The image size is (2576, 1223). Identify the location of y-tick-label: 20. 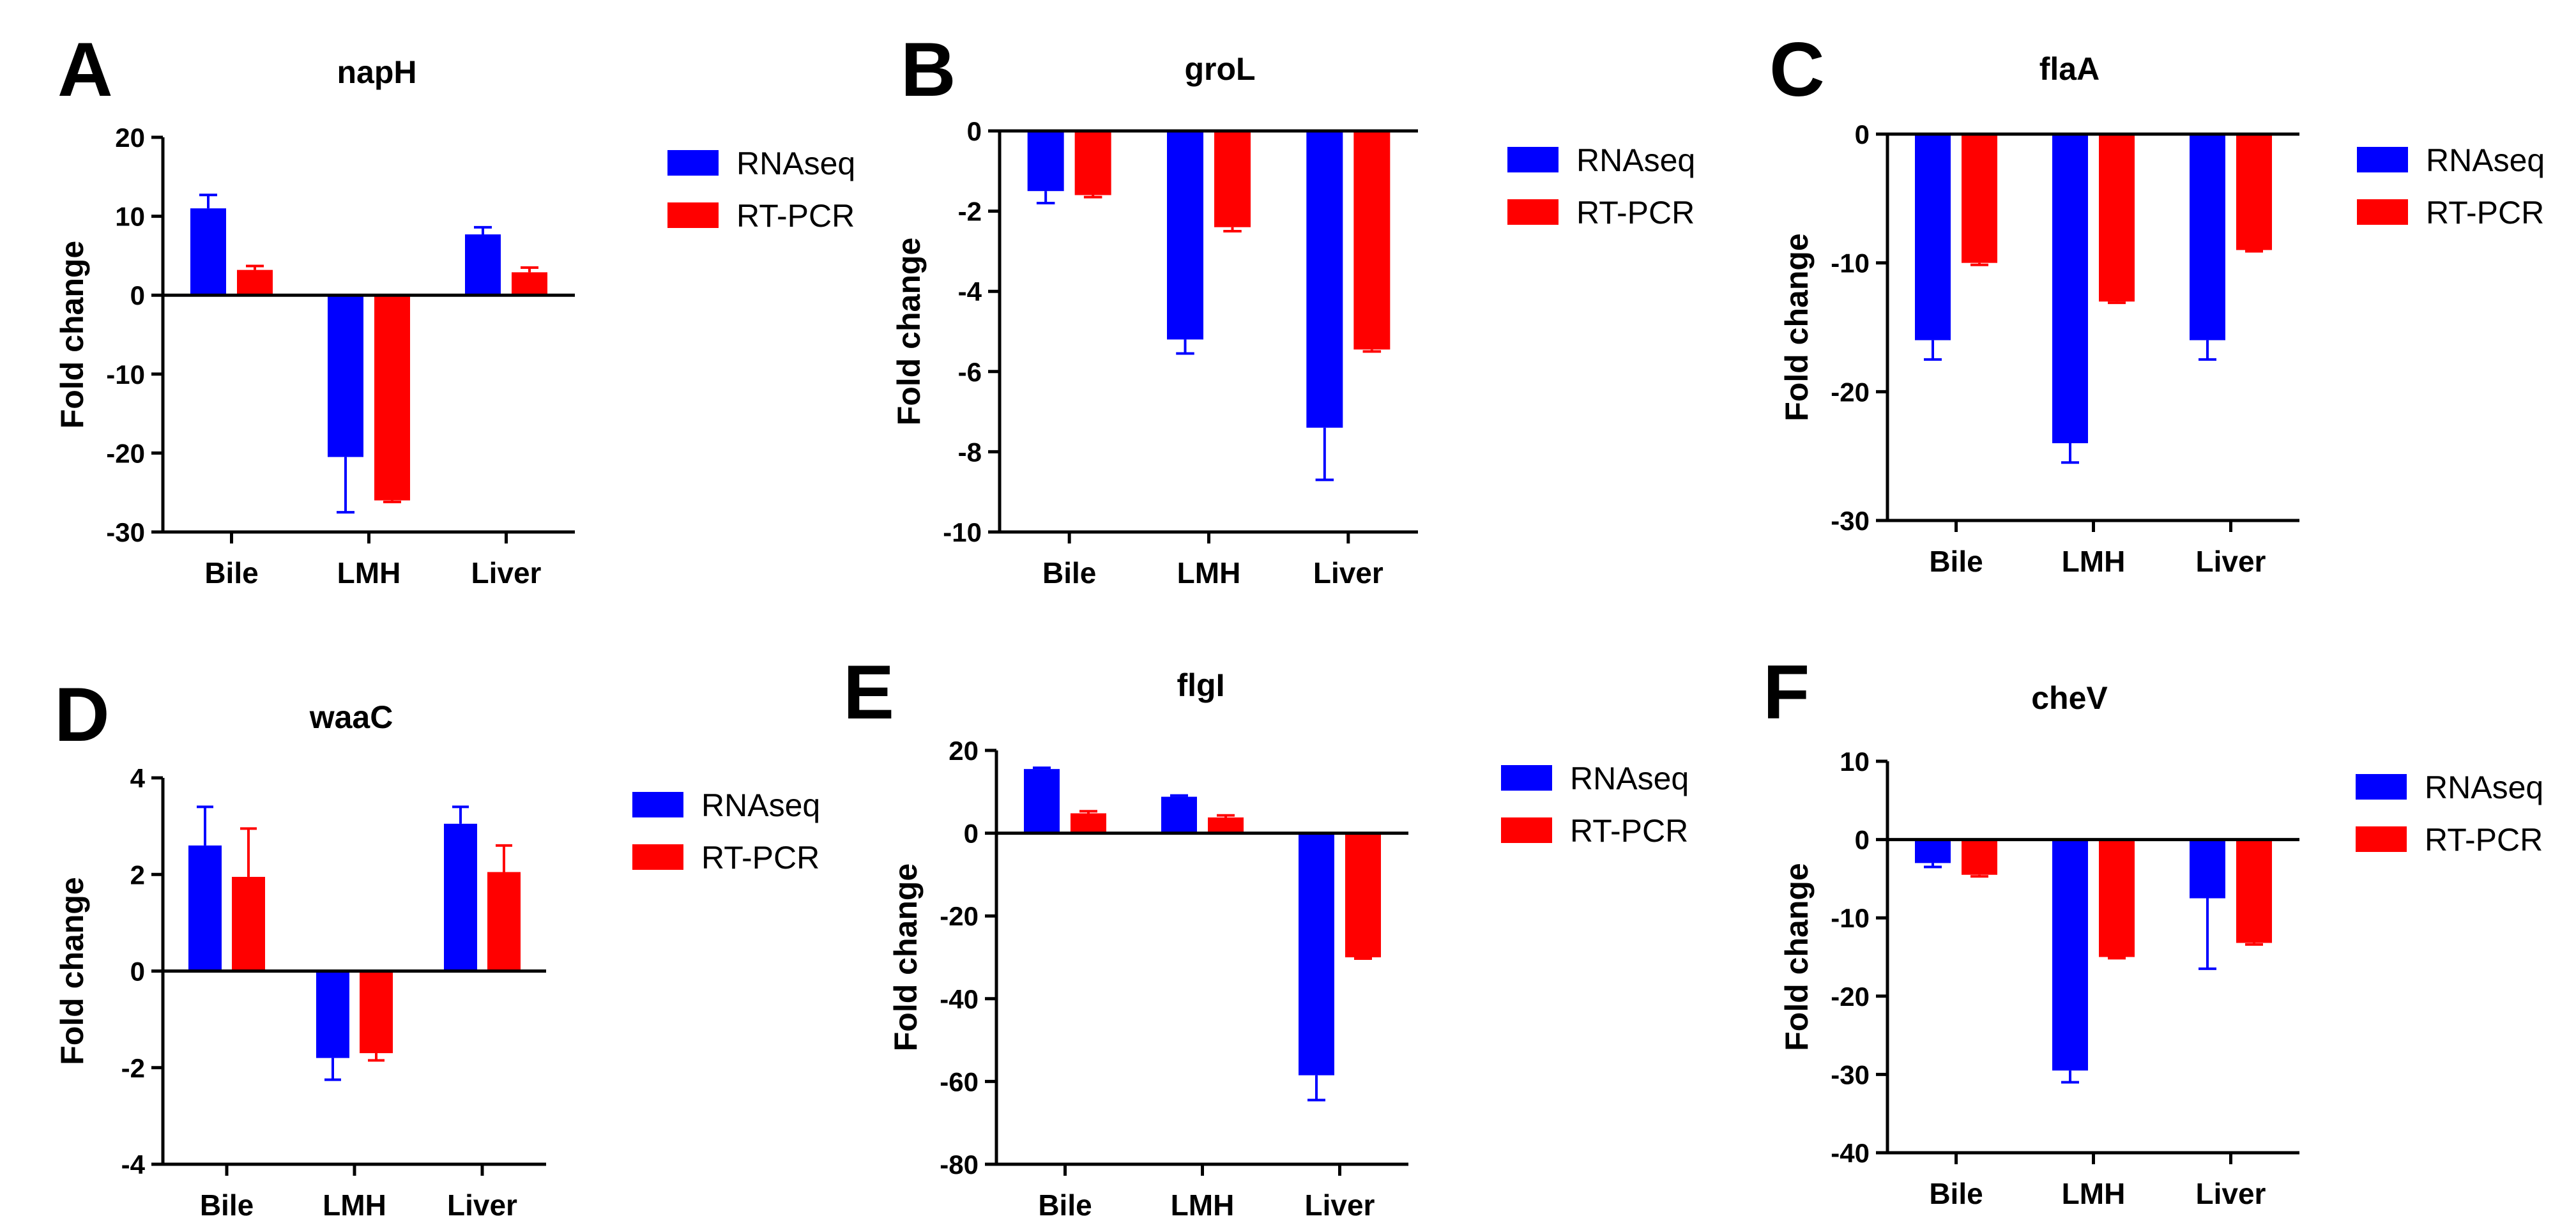
(964, 751).